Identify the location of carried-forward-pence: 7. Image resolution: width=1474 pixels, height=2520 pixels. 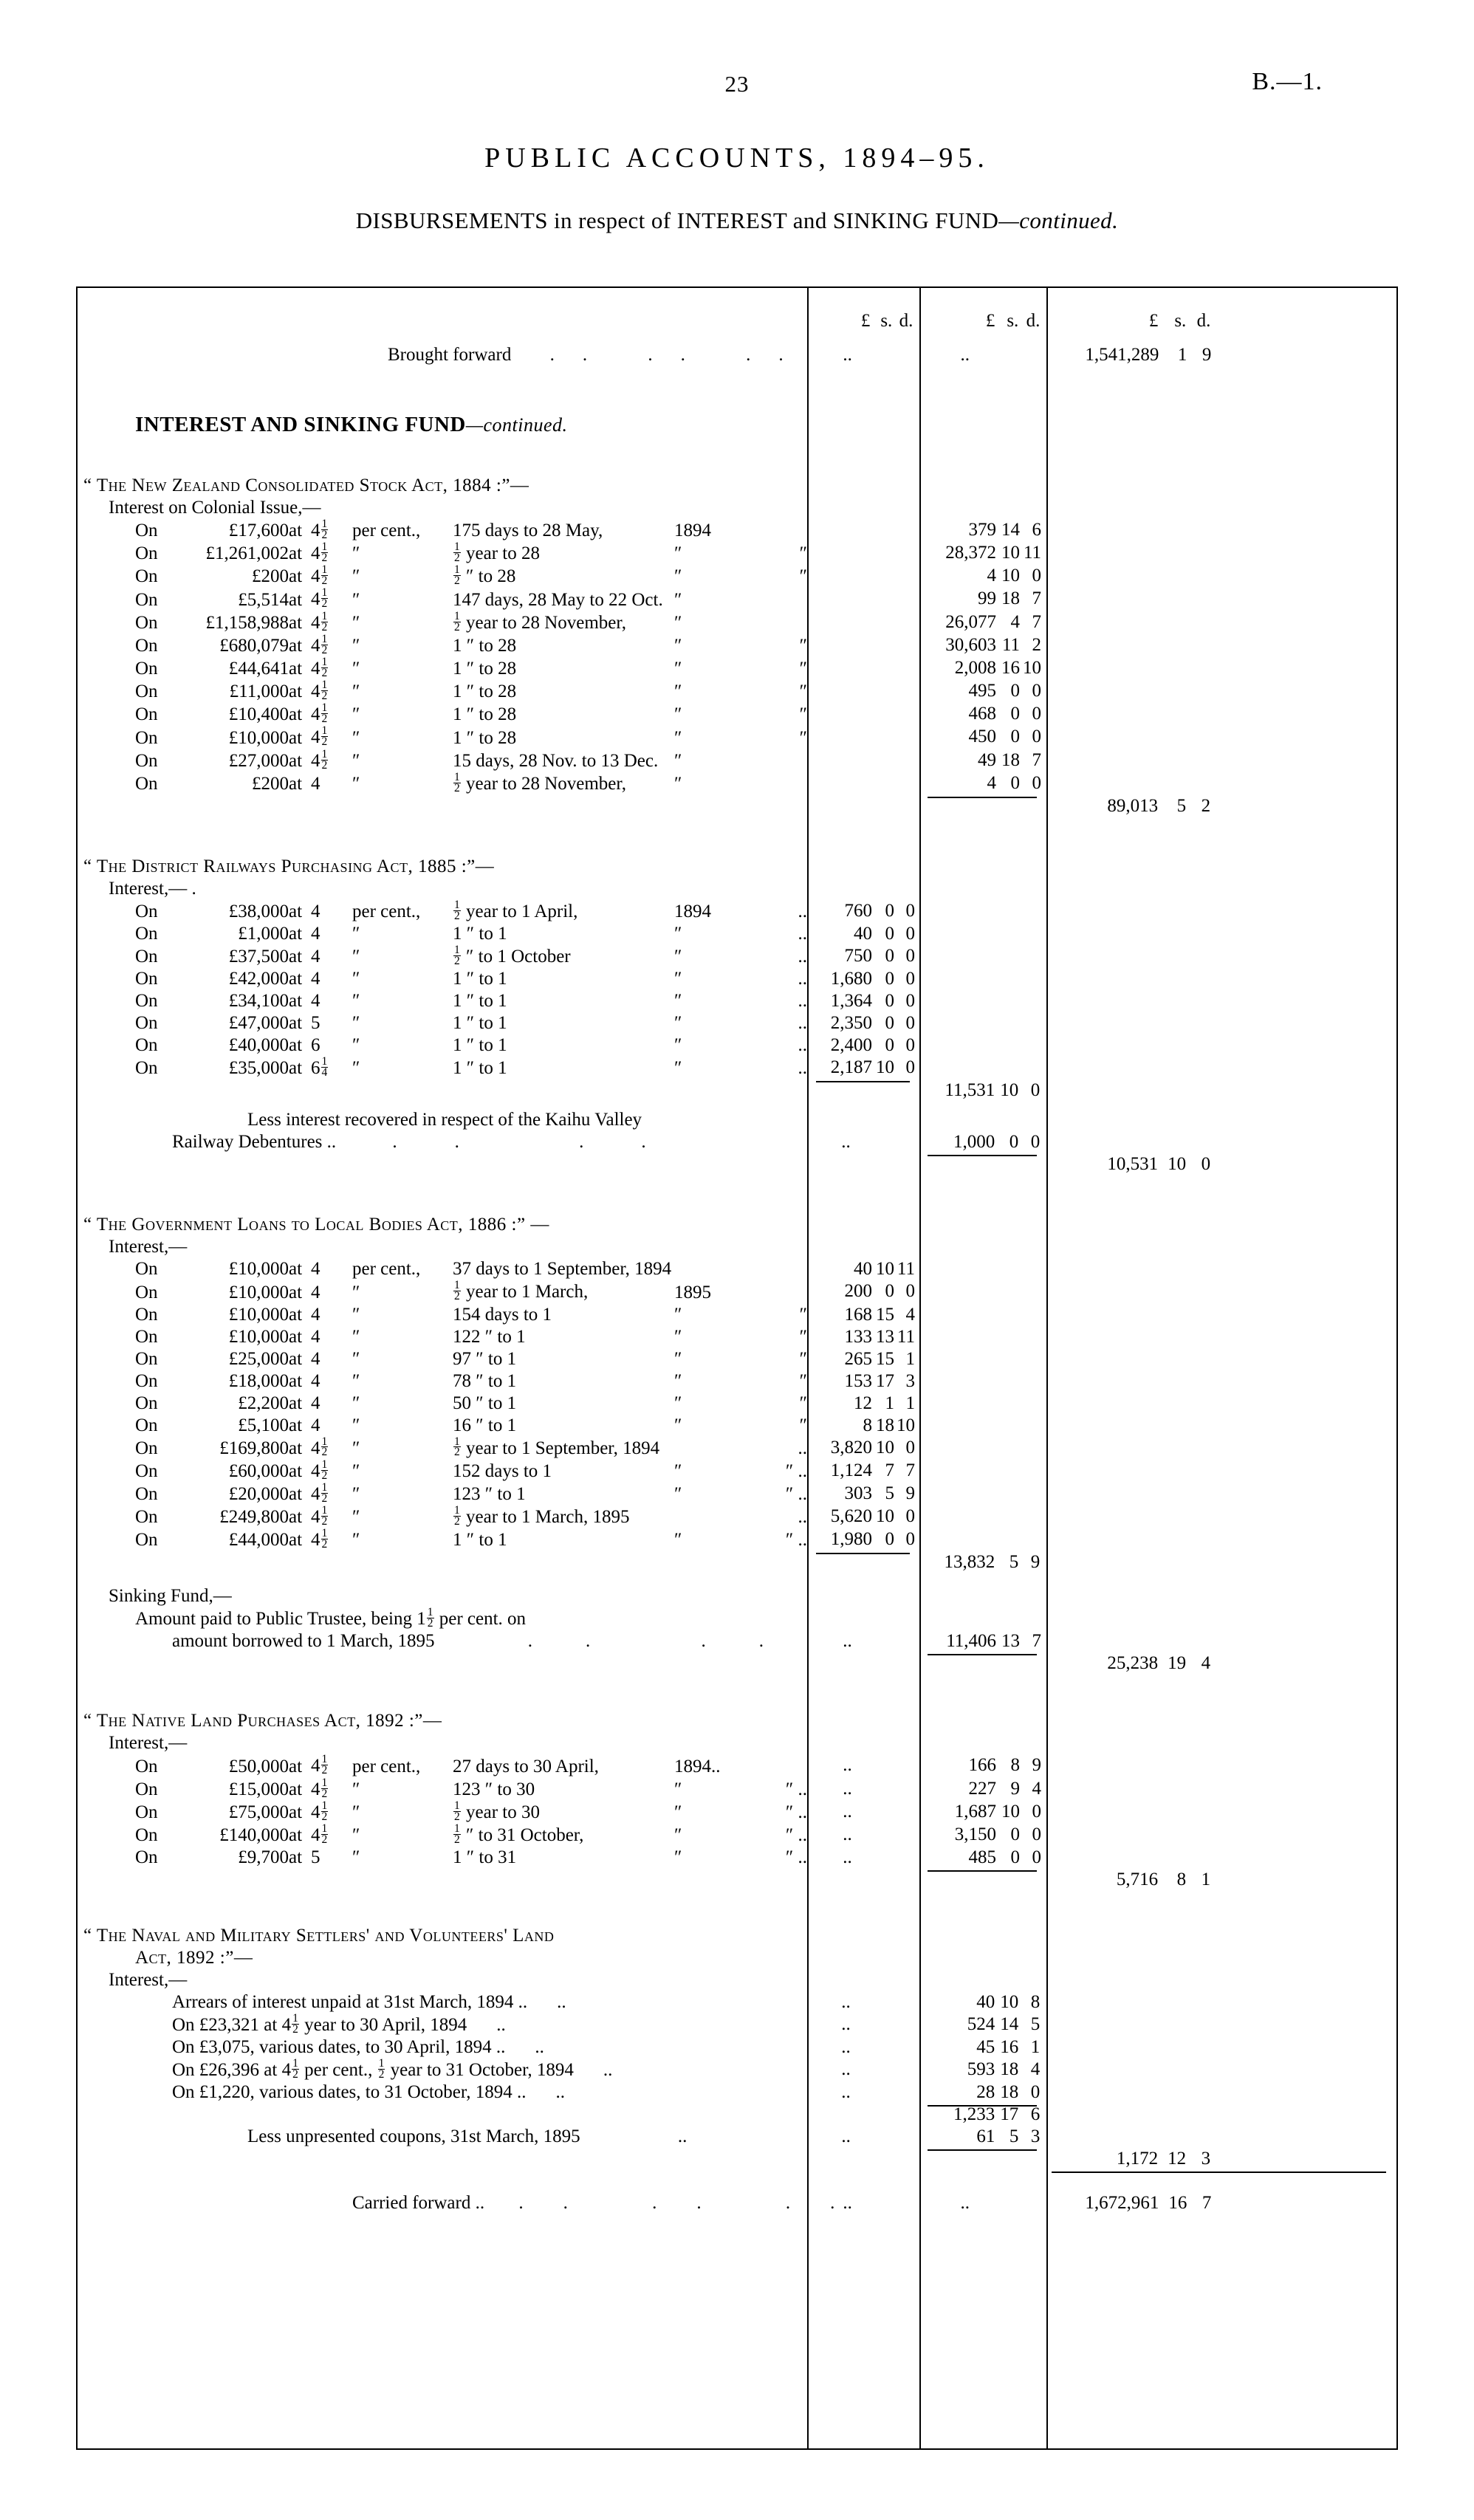
(1207, 2203).